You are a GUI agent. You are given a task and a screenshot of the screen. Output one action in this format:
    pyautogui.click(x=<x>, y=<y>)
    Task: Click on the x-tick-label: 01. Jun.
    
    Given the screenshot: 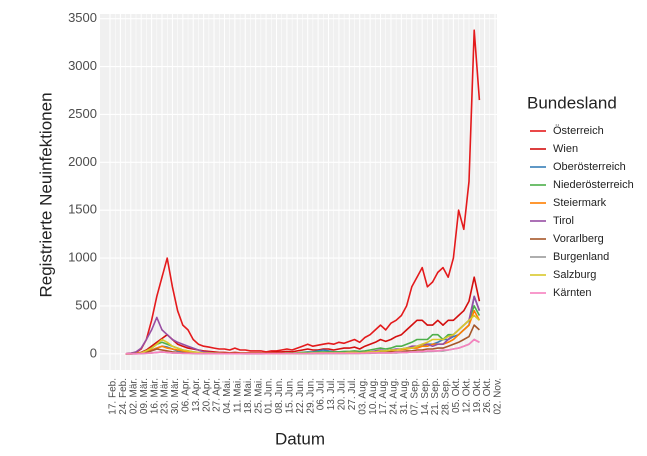 What is the action you would take?
    pyautogui.click(x=269, y=396)
    